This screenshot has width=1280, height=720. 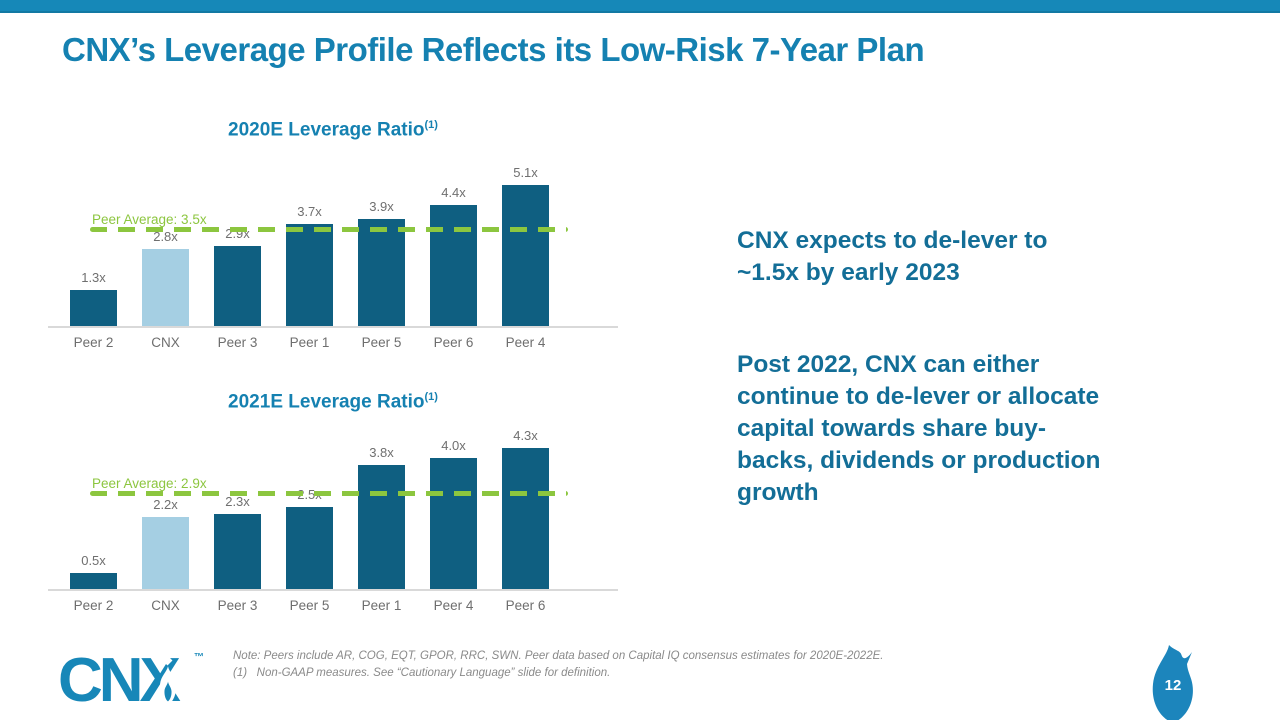 I want to click on value-label: 2.8x, so click(x=165, y=236).